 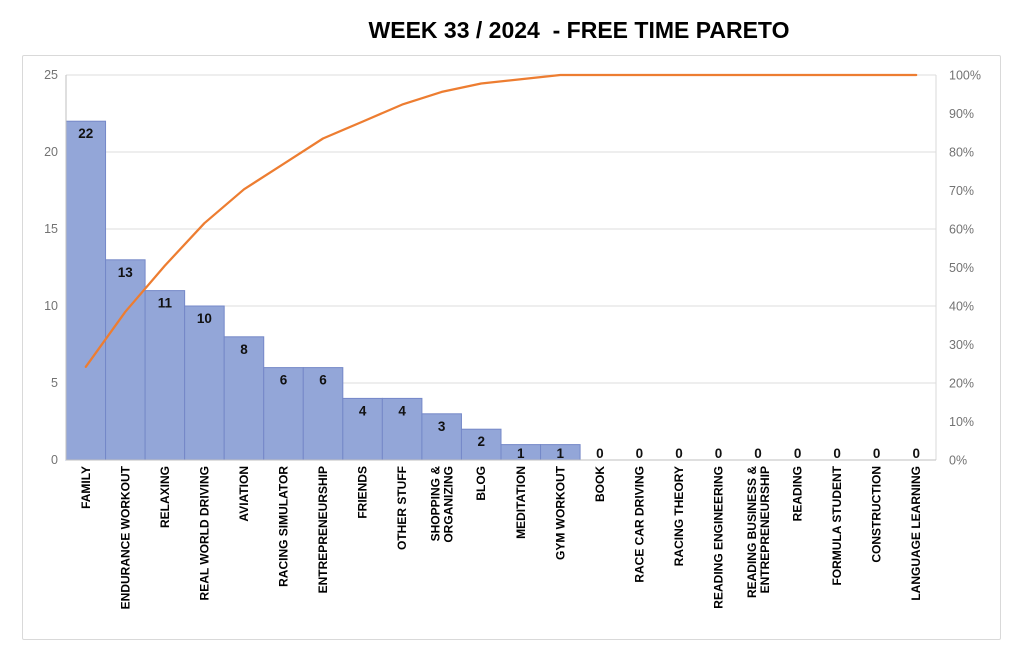 I want to click on right-axis-tick: 100%, so click(x=965, y=76).